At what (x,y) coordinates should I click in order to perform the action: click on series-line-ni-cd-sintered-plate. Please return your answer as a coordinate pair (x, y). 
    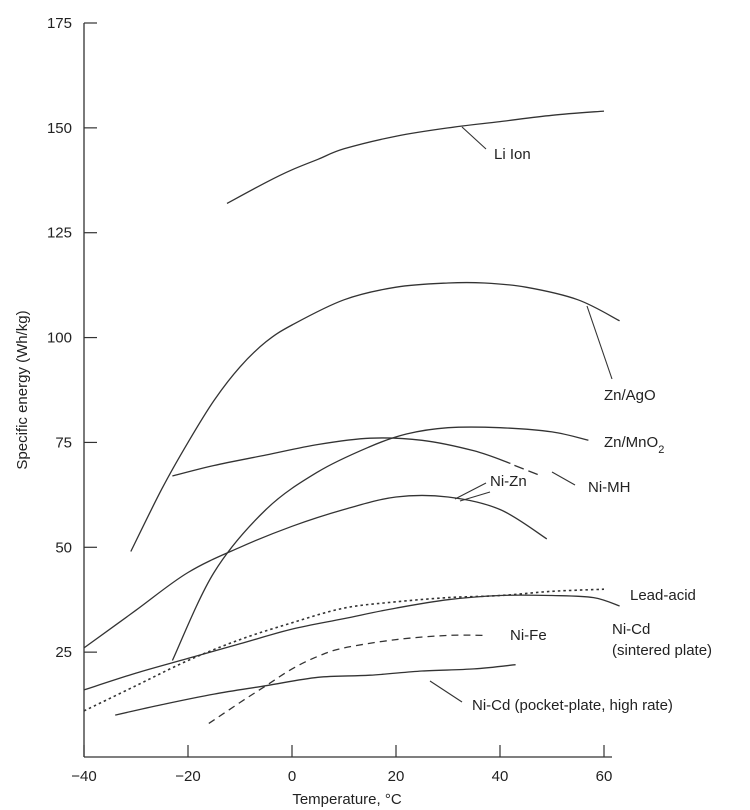
    Looking at the image, I should click on (351, 642).